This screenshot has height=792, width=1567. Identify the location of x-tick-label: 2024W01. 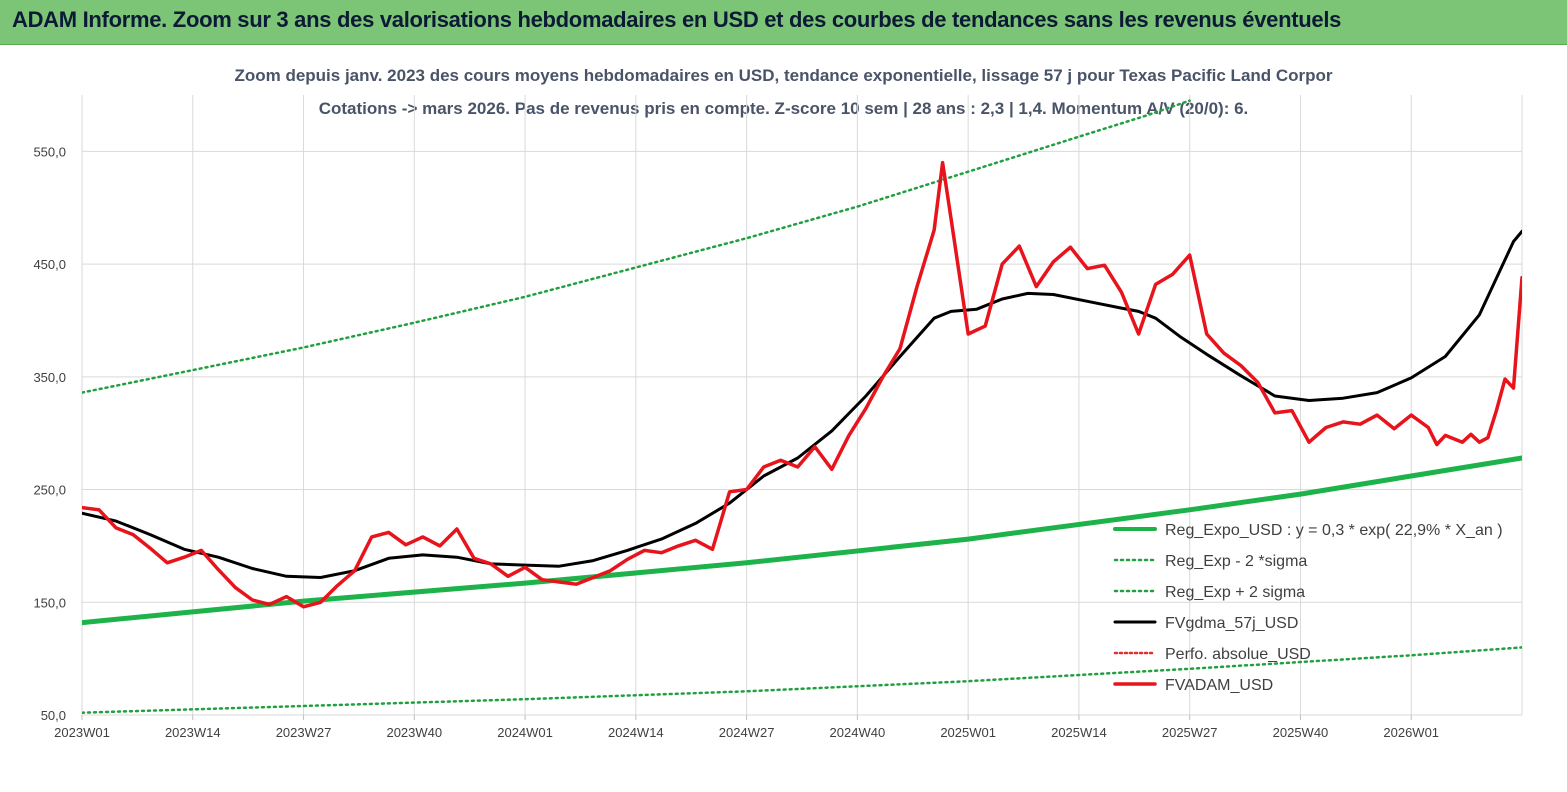
(525, 732).